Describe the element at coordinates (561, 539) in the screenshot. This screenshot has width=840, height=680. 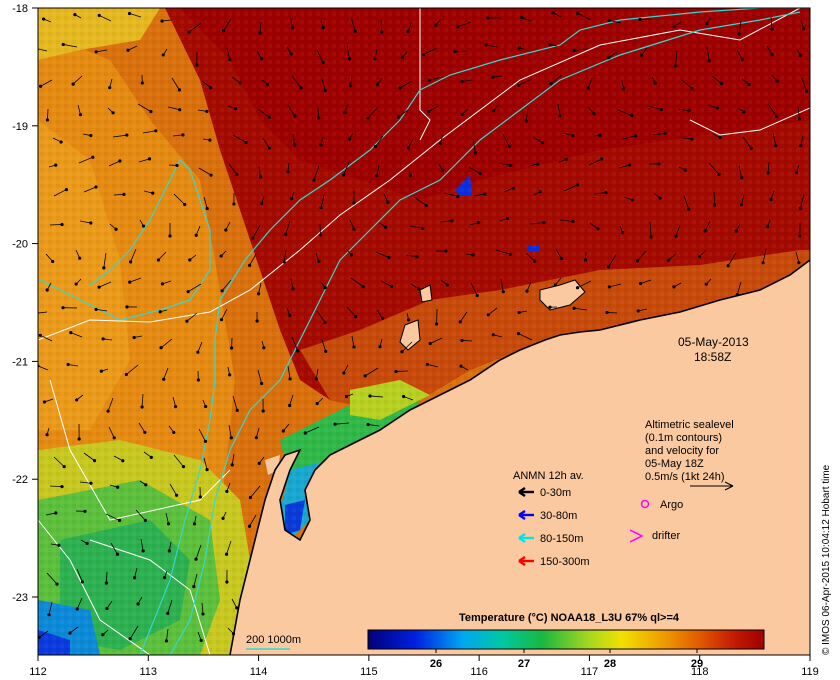
I see `mooring-legend-label: 80-150m` at that location.